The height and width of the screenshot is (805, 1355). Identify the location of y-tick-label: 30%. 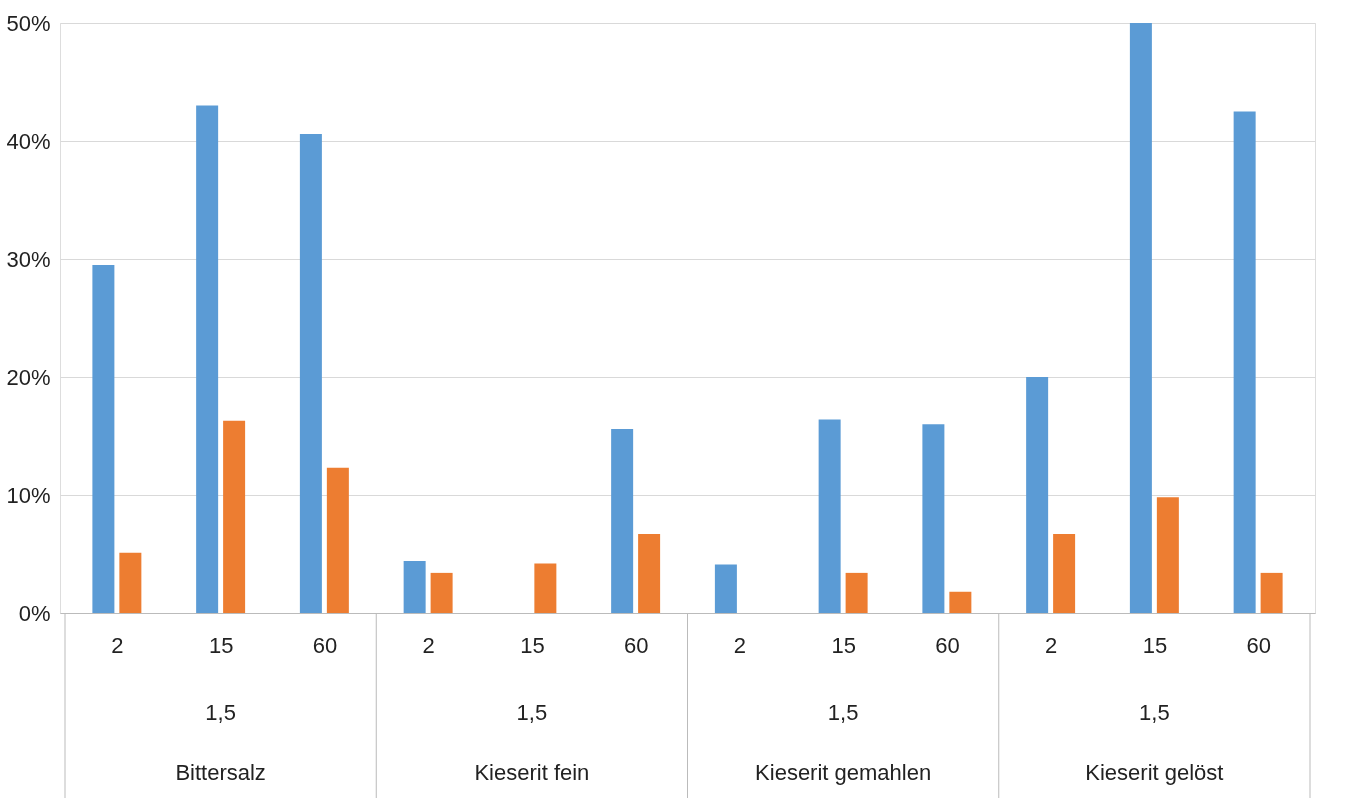
(28, 259).